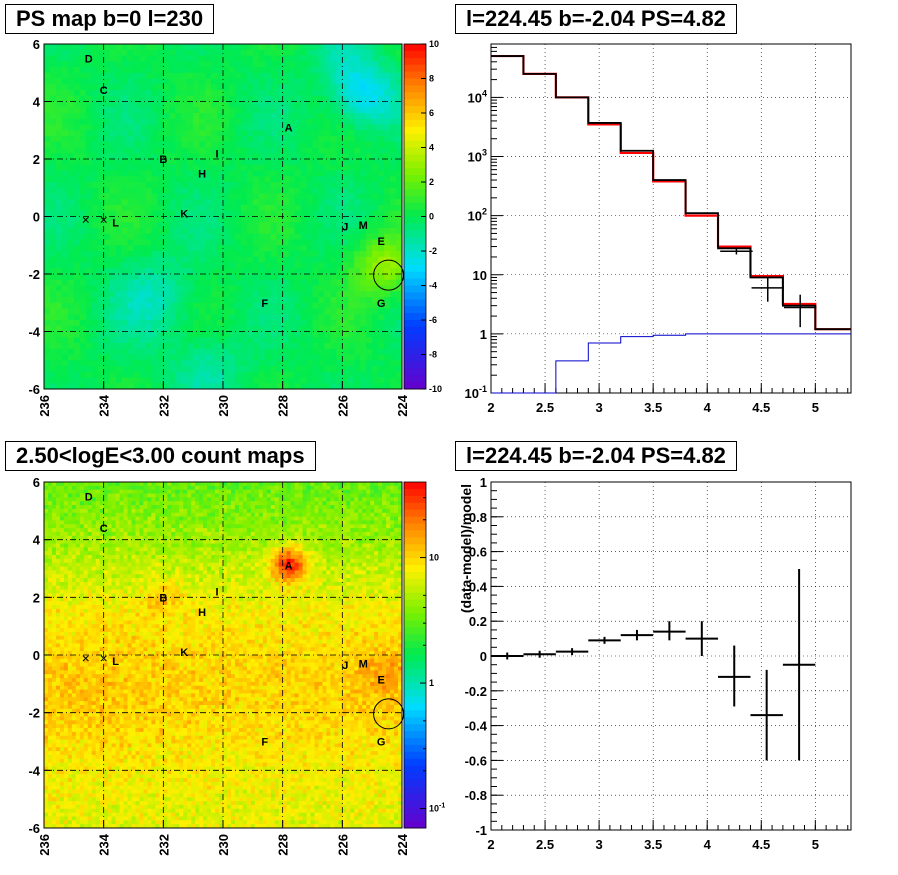 This screenshot has width=898, height=875. Describe the element at coordinates (37, 102) in the screenshot. I see `y-tick-label: 4` at that location.